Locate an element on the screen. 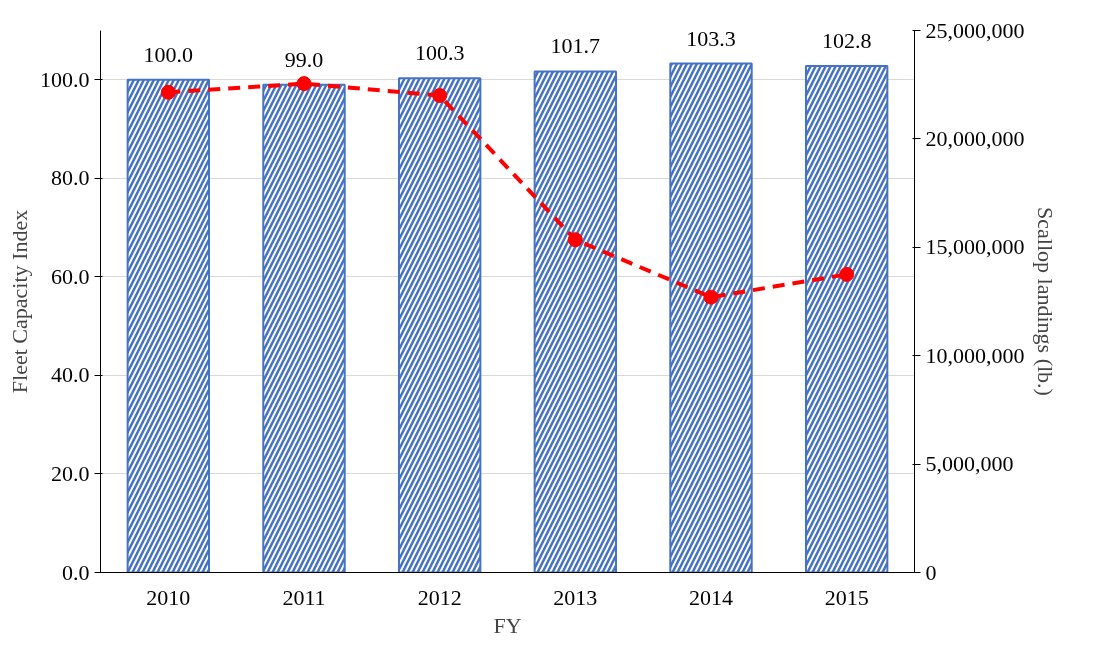 This screenshot has height=654, width=1097. data-label: 103.3 is located at coordinates (711, 38).